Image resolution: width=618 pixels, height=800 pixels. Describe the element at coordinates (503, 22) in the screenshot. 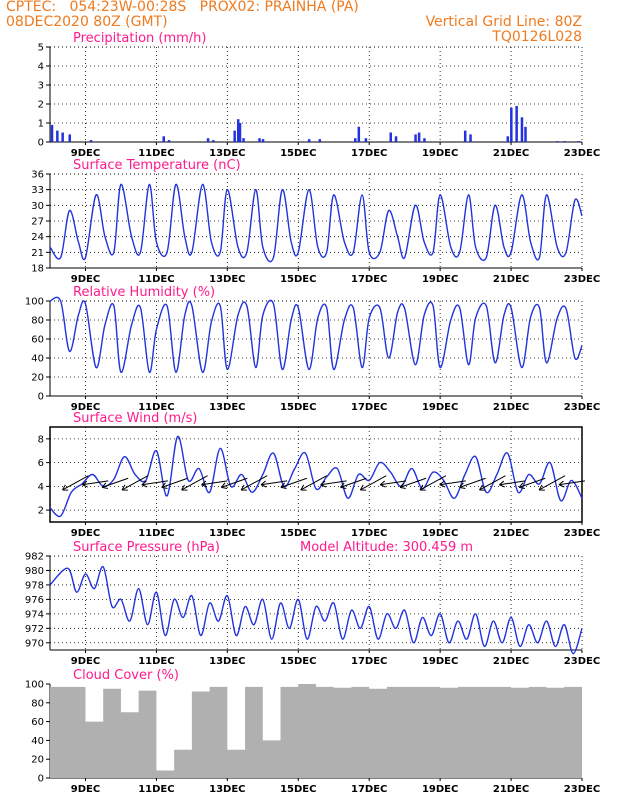

I see `header-grid-line: Vertical Grid Line: 80Z` at that location.